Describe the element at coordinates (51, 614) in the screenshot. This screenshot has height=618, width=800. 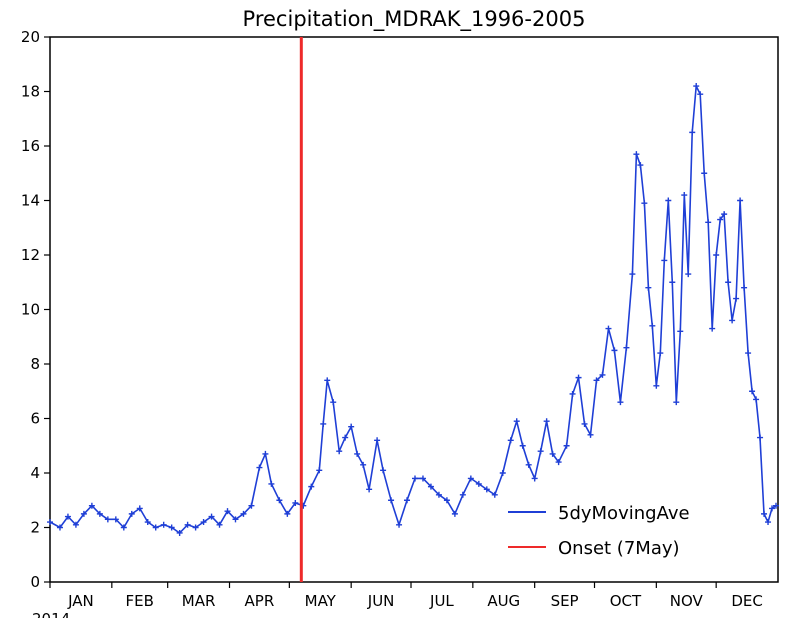
I see `year-label: 2014` at that location.